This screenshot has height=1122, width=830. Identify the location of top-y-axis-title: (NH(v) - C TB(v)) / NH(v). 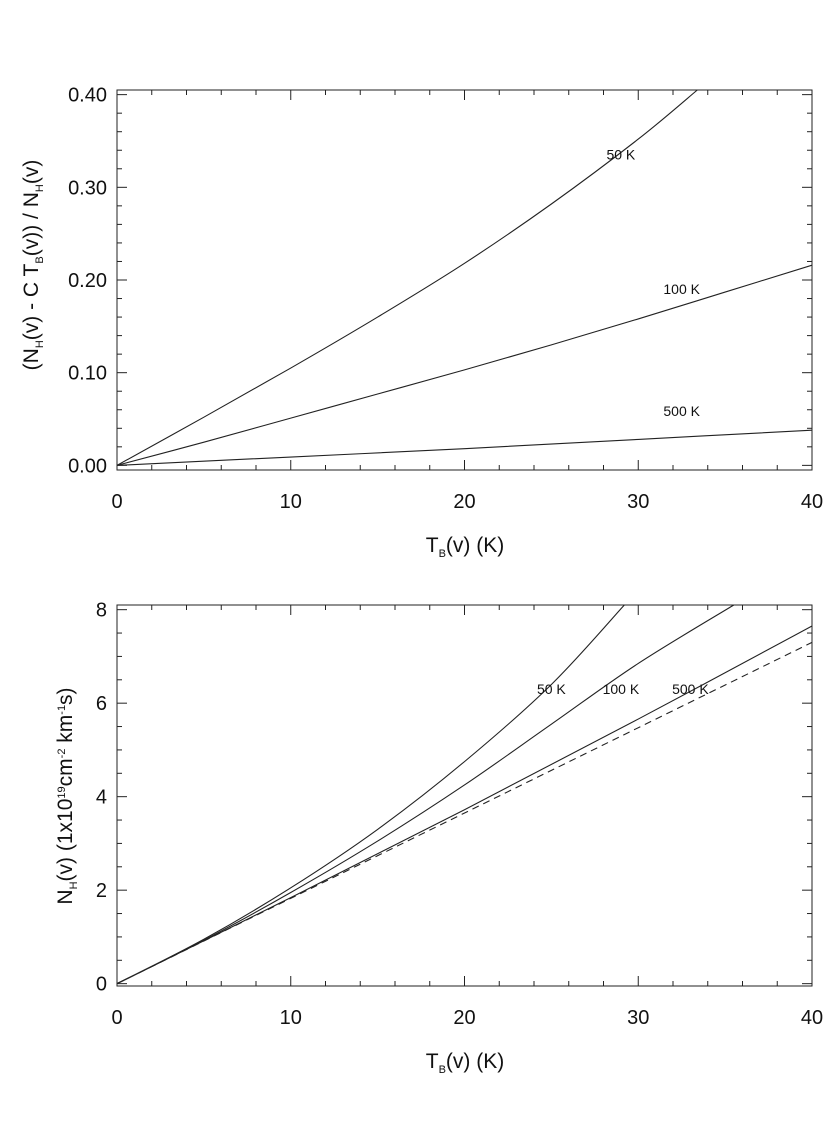
(33, 265).